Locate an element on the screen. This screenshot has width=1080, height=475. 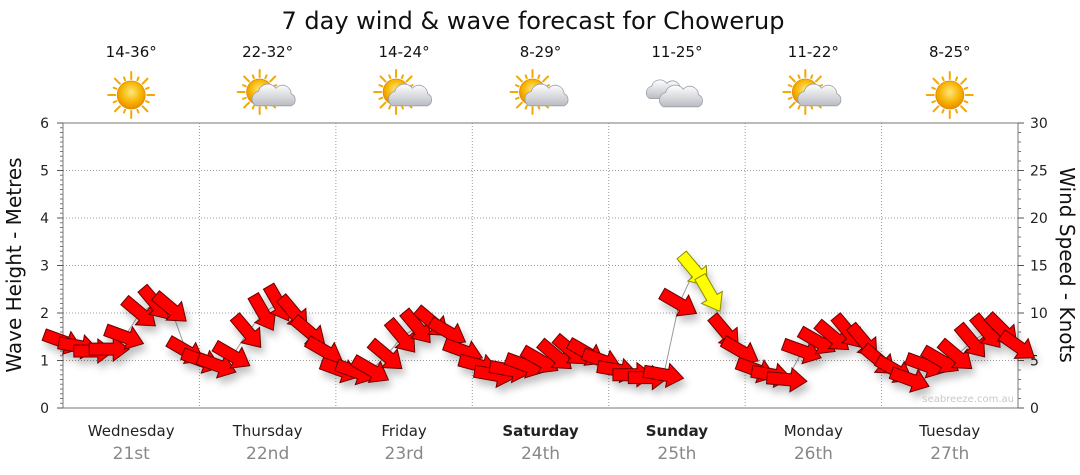
day-date-label: 23rd is located at coordinates (404, 454).